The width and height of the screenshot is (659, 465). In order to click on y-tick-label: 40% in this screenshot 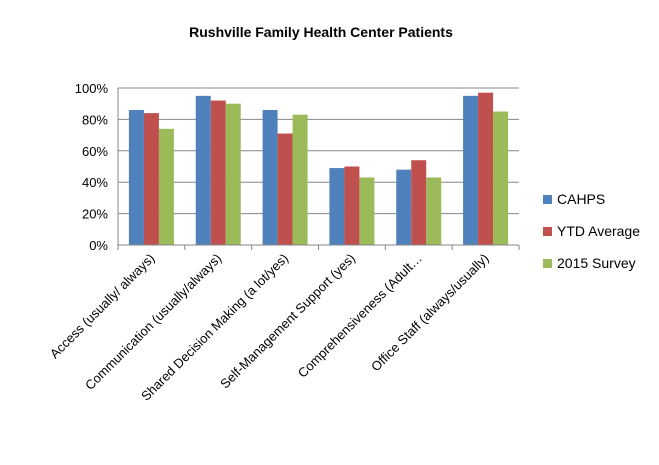, I will do `click(95, 182)`.